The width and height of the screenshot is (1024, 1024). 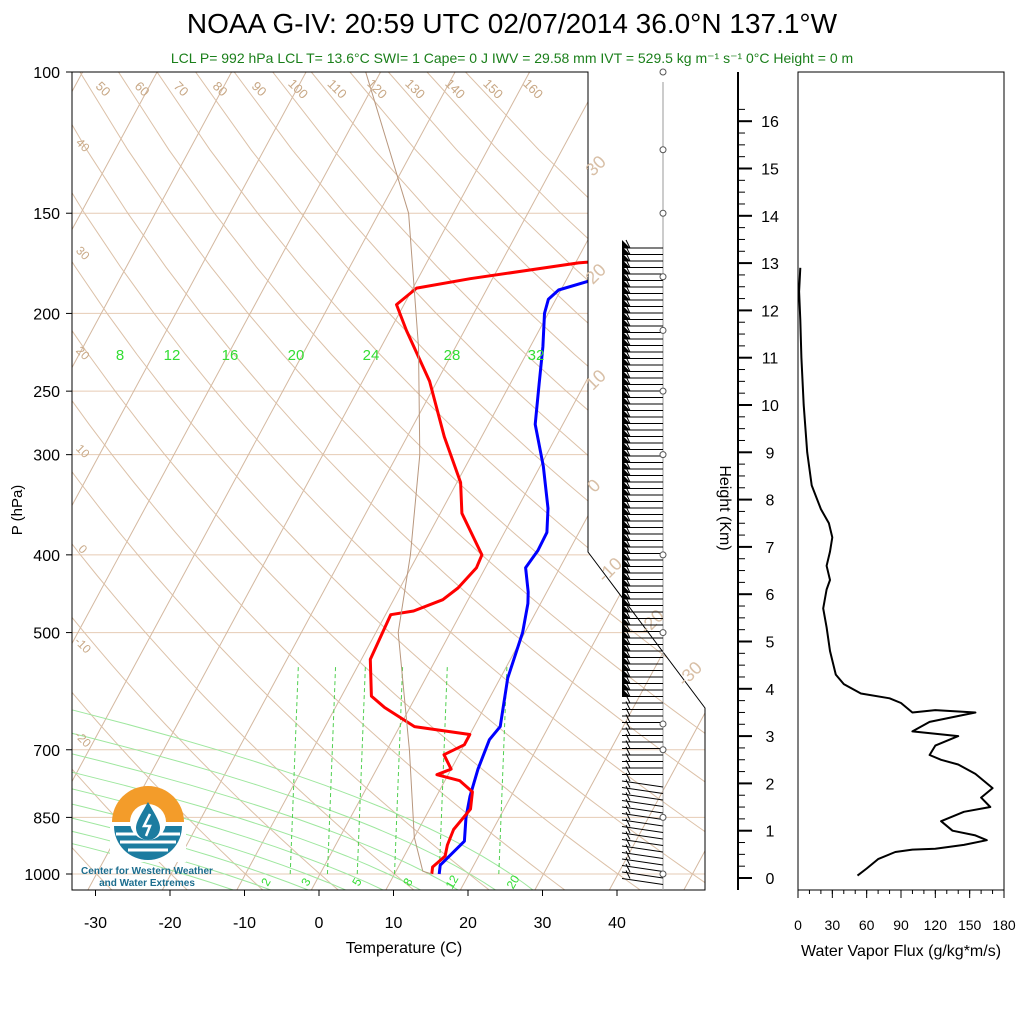 I want to click on temperature-tick-label: 20, so click(x=468, y=923).